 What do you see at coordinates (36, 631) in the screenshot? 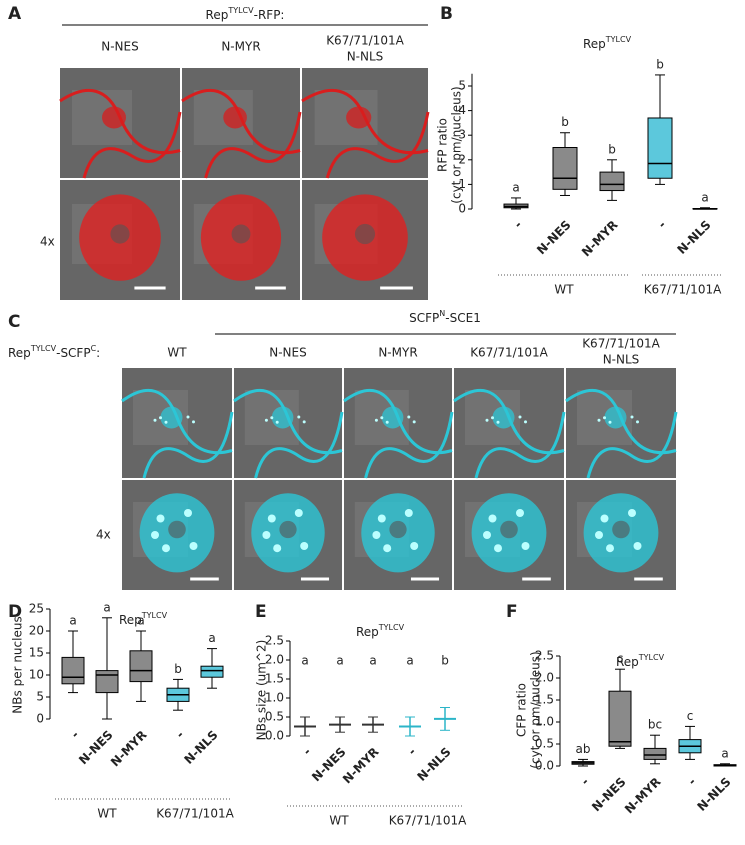
I see `y-tick-label: 20` at bounding box center [36, 631].